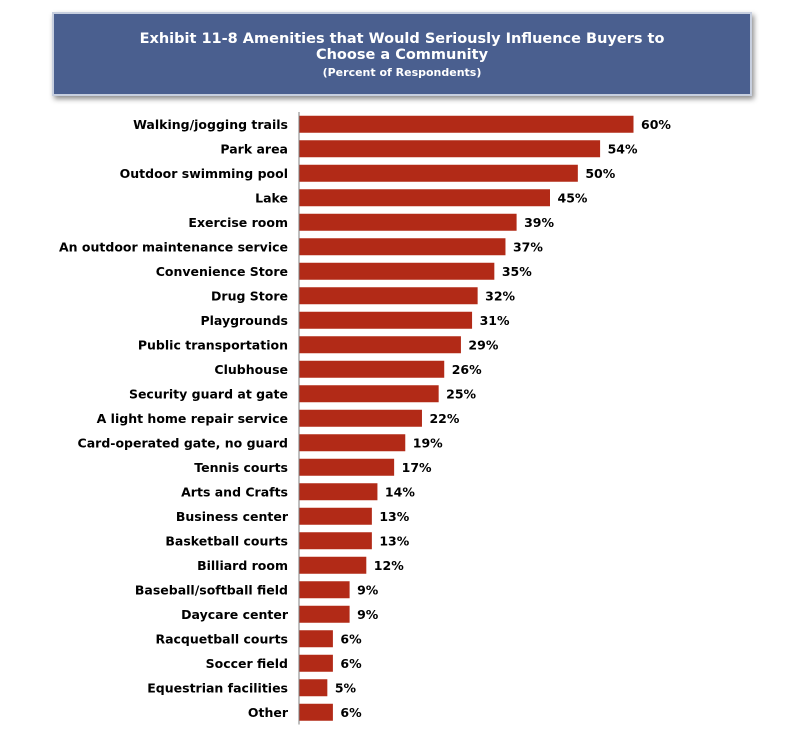 This screenshot has height=748, width=800. Describe the element at coordinates (467, 369) in the screenshot. I see `data-label: 26%` at that location.